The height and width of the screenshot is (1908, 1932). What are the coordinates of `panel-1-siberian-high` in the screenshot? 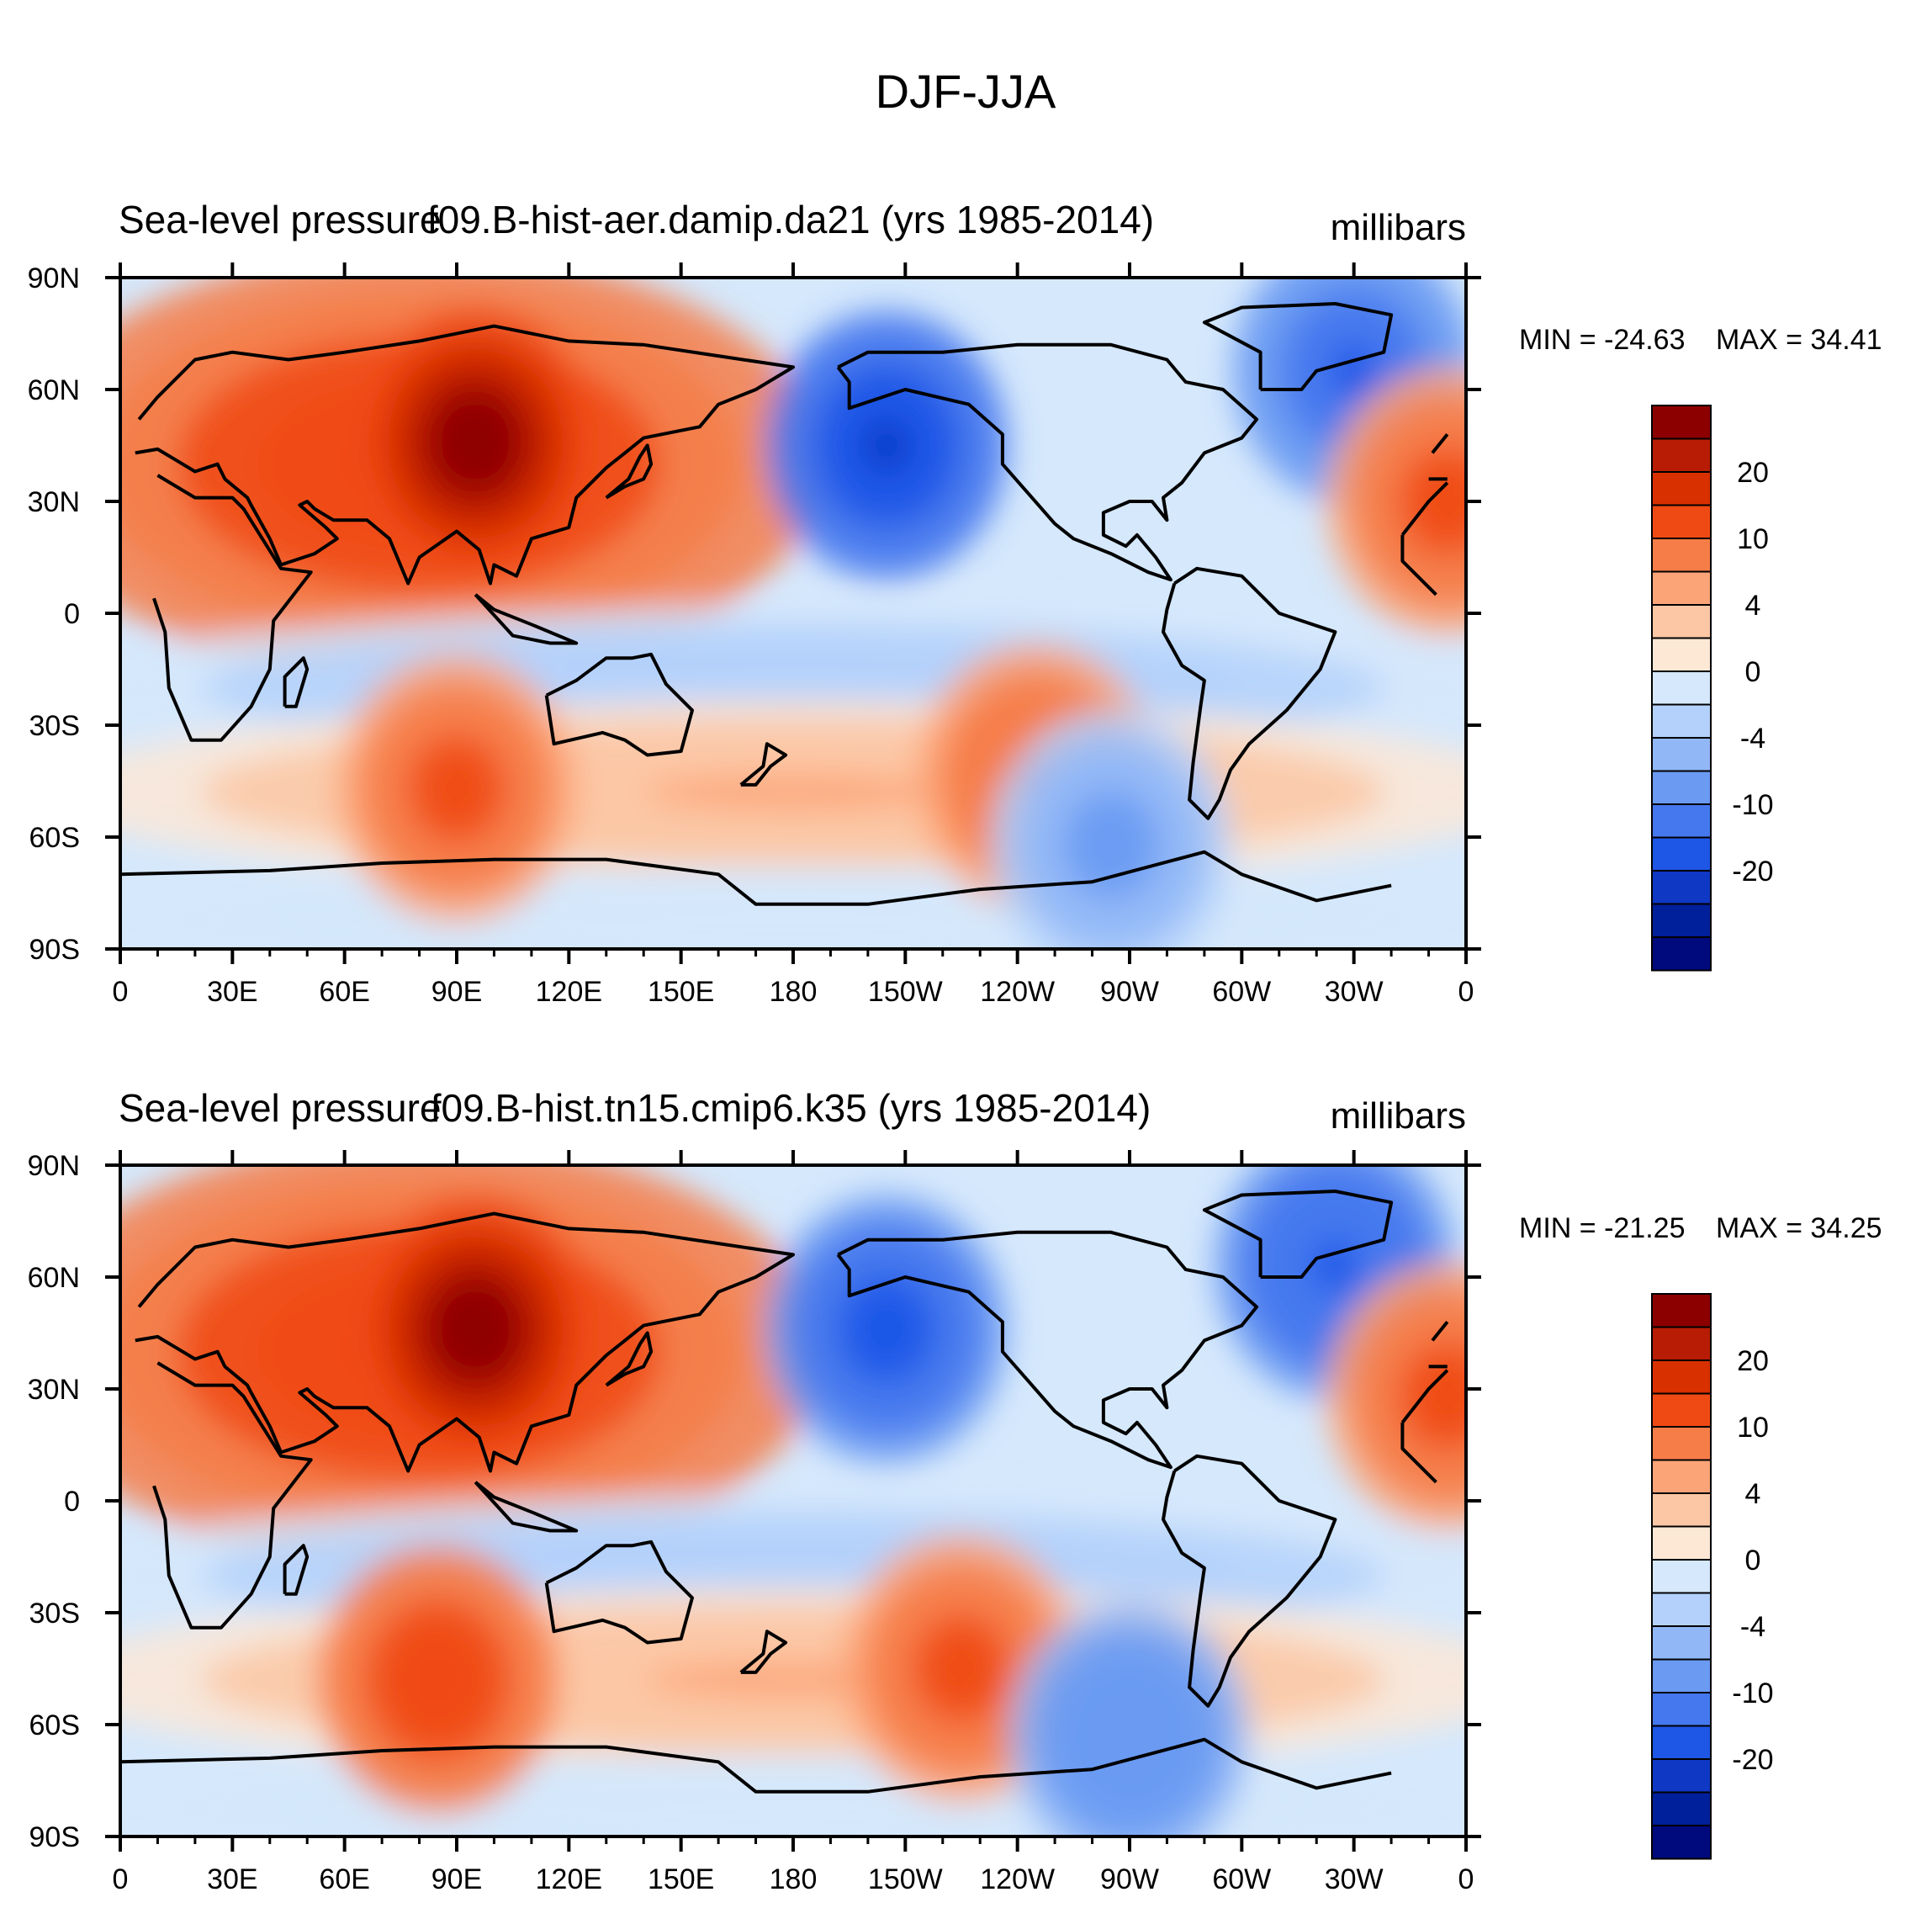 It's located at (475, 441).